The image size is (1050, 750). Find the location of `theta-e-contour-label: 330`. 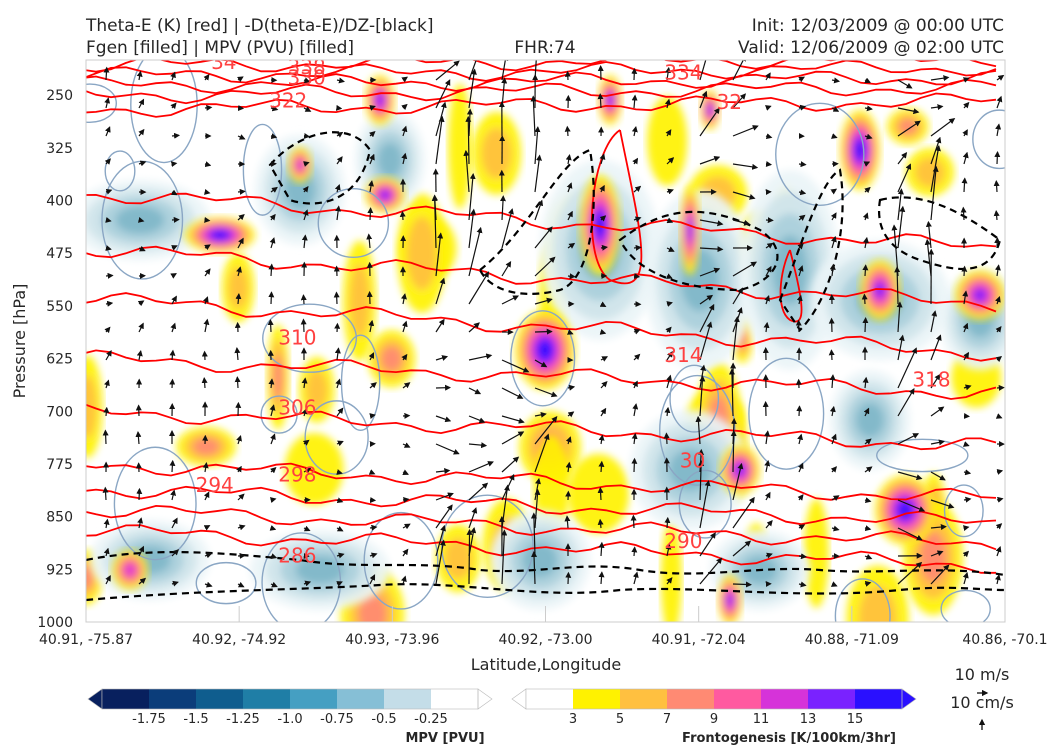

theta-e-contour-label: 330 is located at coordinates (307, 78).